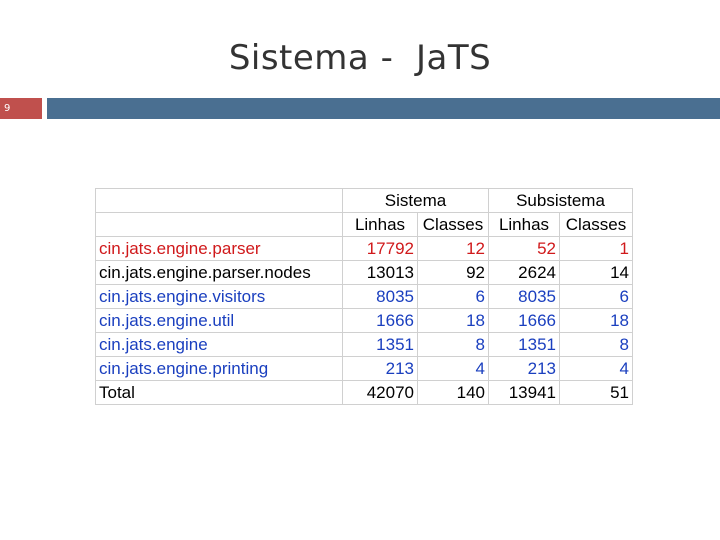 The height and width of the screenshot is (540, 720). I want to click on table-row-total: Total 42070 140 13941 51, so click(364, 392).